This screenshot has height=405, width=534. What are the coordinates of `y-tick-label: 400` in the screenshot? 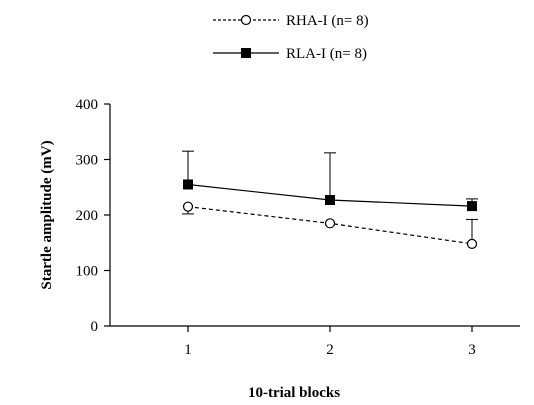 It's located at (87, 105).